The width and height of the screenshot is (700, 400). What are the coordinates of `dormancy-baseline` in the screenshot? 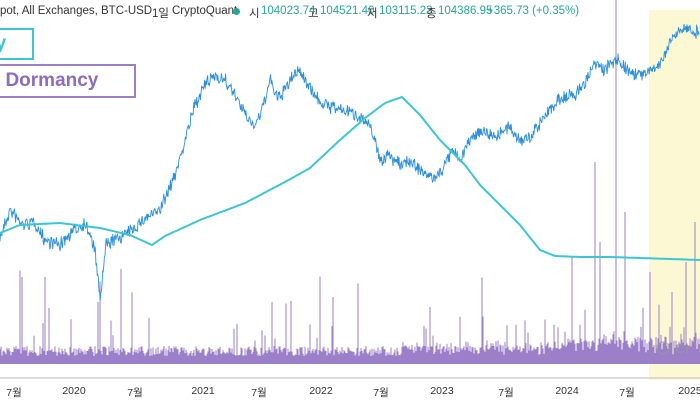 It's located at (350, 360).